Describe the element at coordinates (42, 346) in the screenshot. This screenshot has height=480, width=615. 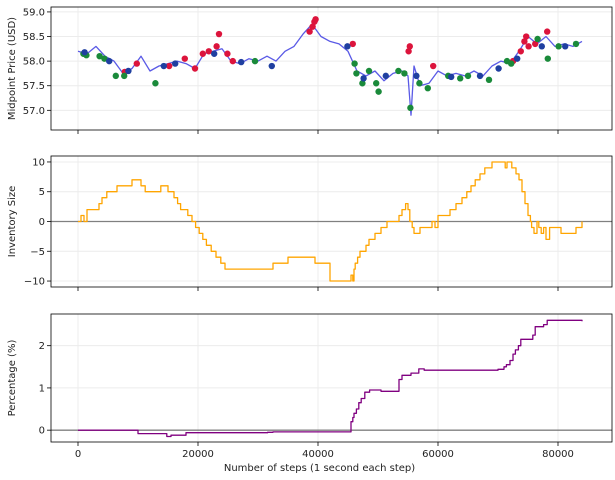
I see `y-tick-label-2: 2` at that location.